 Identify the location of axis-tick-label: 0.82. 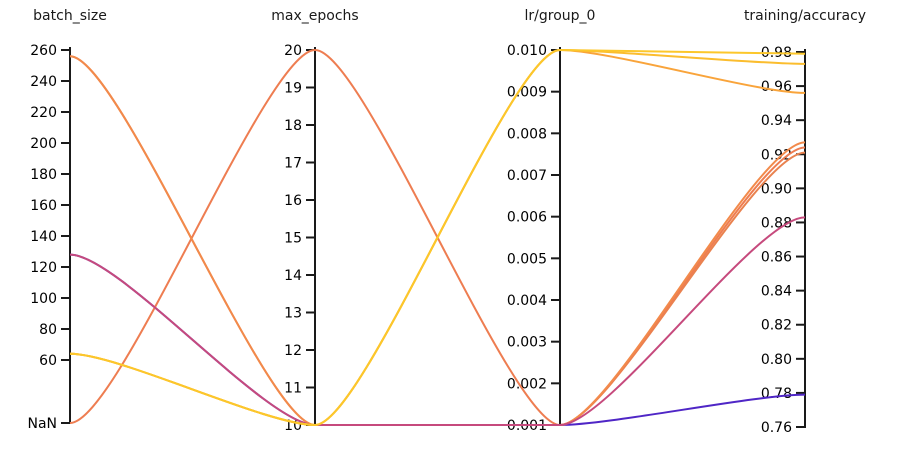
(776, 326).